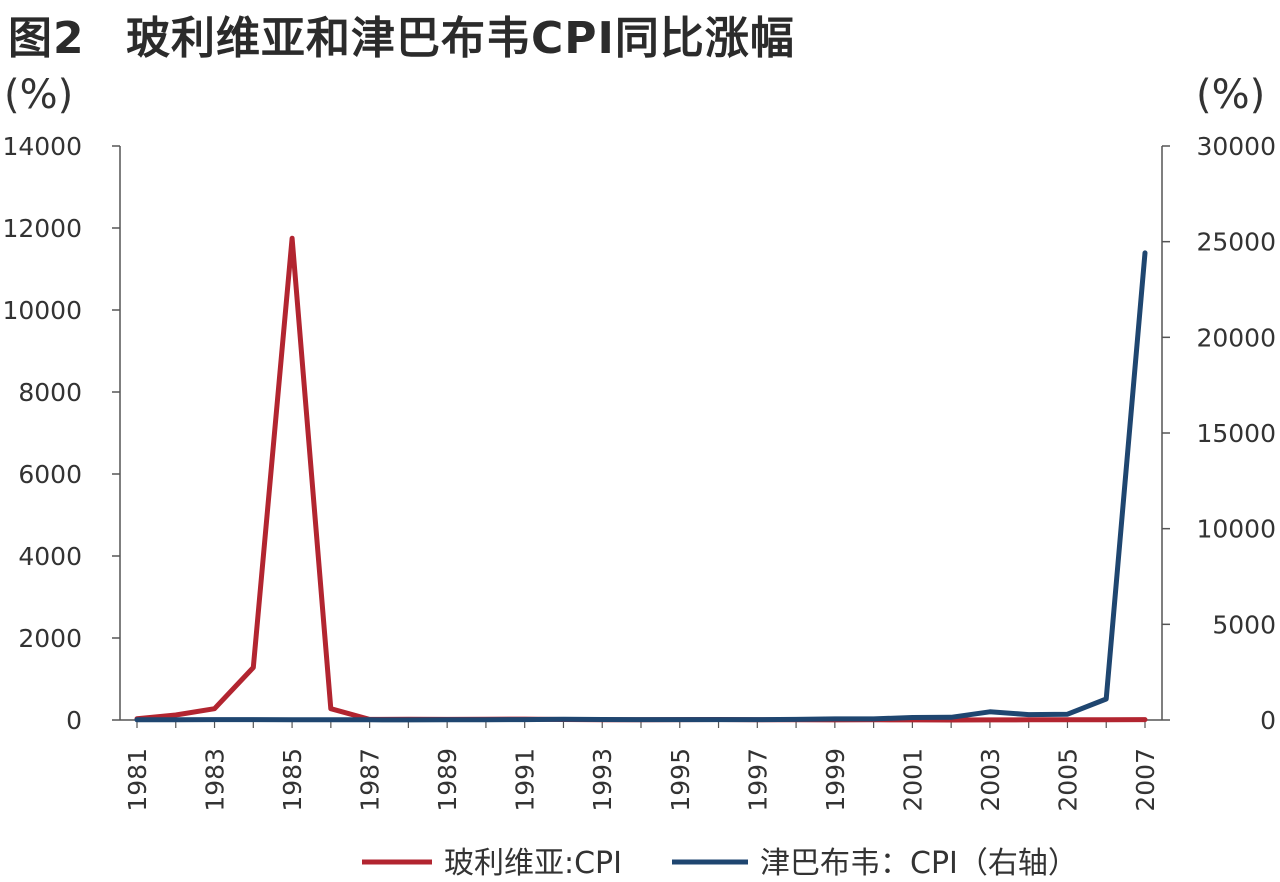 The width and height of the screenshot is (1280, 882). What do you see at coordinates (460, 38) in the screenshot?
I see `figure-title-text: 玻利维亚和津巴布韦CPI同比涨幅` at bounding box center [460, 38].